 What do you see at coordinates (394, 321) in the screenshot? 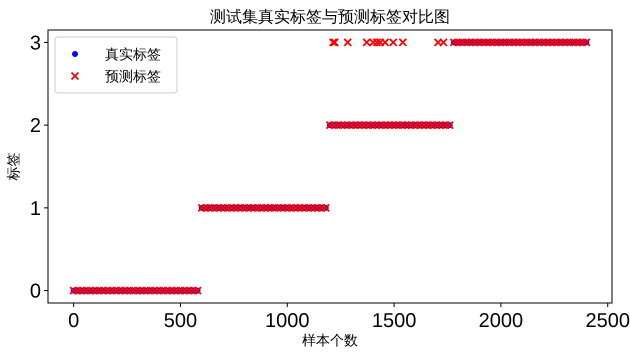
I see `x-tick-label: 1500` at bounding box center [394, 321].